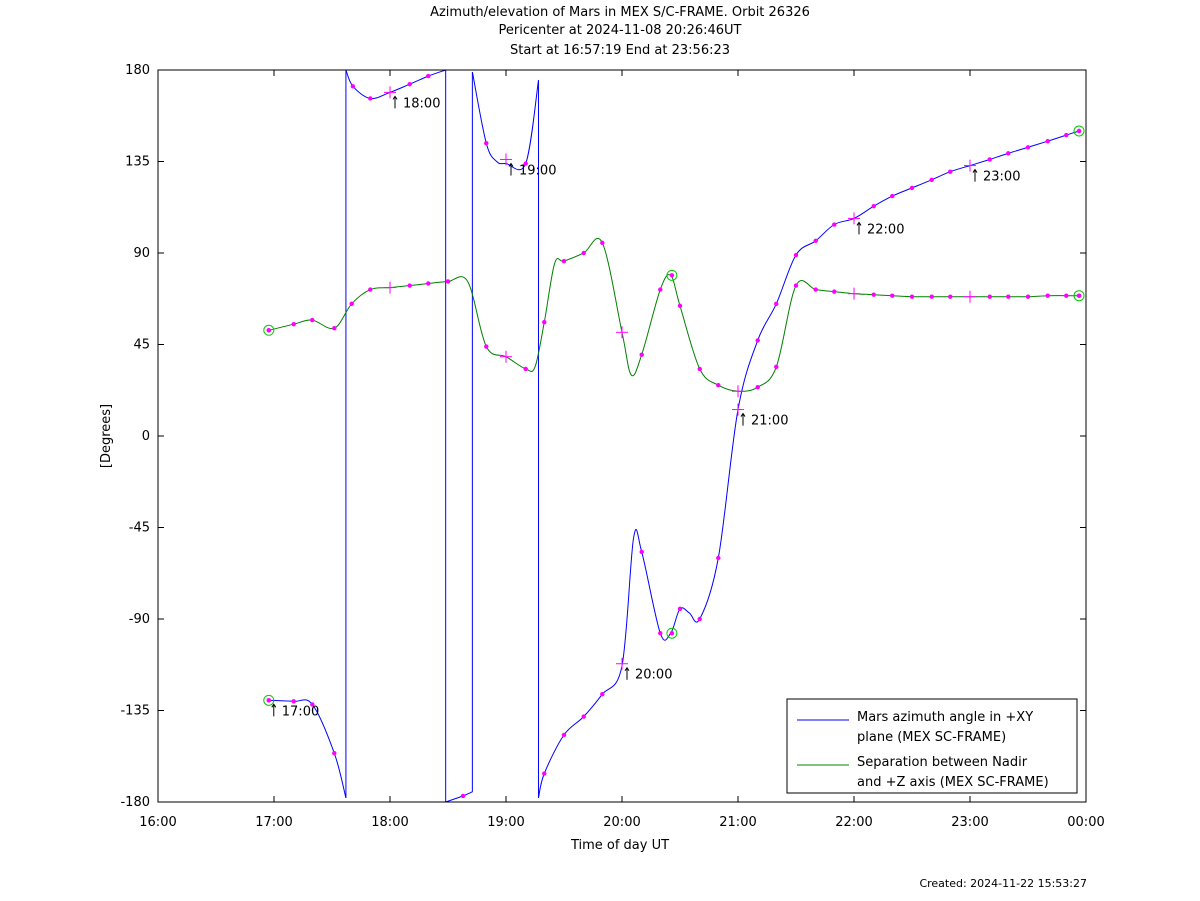  Describe the element at coordinates (141, 253) in the screenshot. I see `y-tick-label: 90` at that location.